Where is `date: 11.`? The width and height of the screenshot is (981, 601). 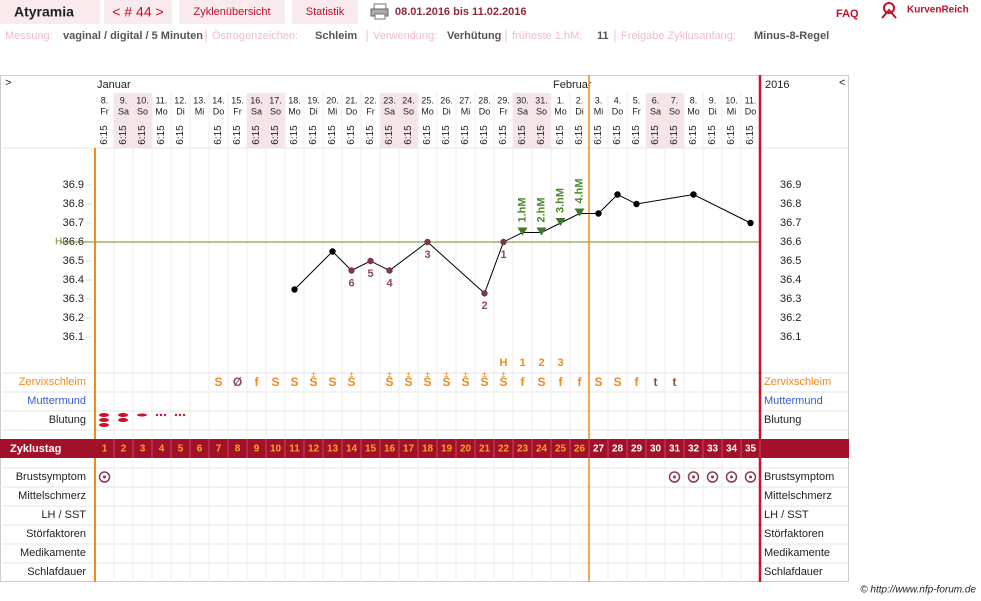 date: 11. is located at coordinates (162, 100).